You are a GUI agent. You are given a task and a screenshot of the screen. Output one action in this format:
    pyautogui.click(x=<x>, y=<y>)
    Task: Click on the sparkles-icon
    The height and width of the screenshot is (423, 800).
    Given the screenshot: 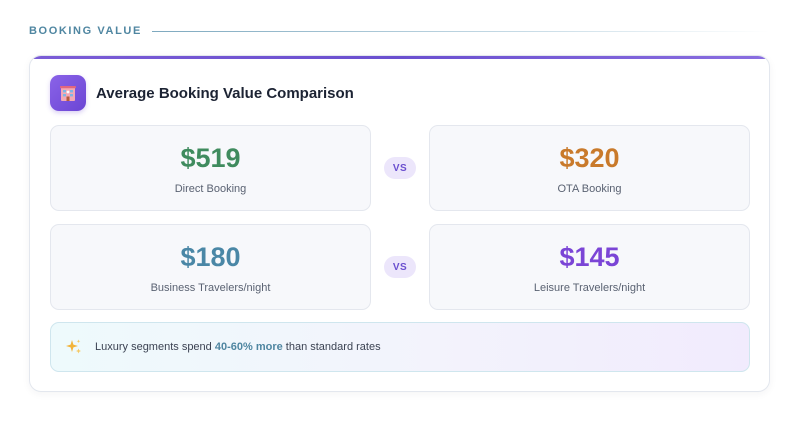 What is the action you would take?
    pyautogui.click(x=74, y=347)
    